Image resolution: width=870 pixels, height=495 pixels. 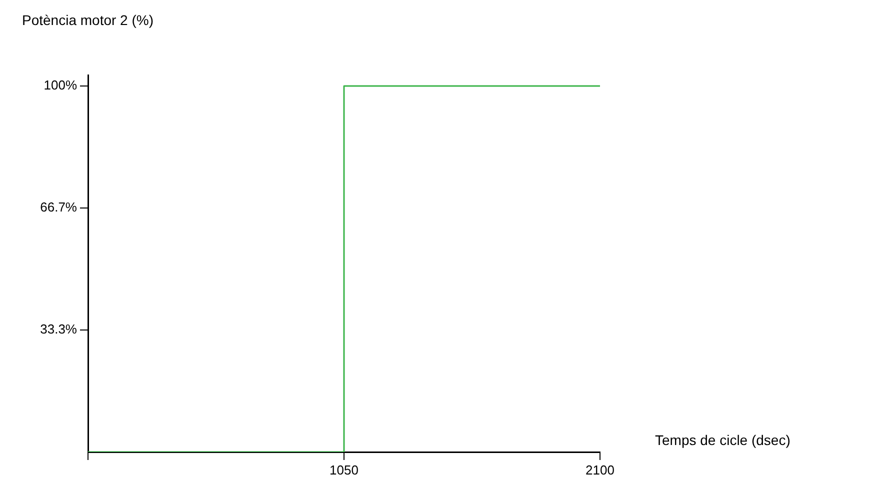 What do you see at coordinates (722, 440) in the screenshot?
I see `x-axis-title: Temps de cicle (dsec)` at bounding box center [722, 440].